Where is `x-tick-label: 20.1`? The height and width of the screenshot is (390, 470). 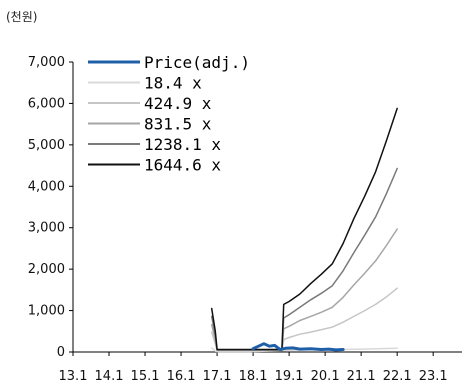 x-tick-label: 20.1 is located at coordinates (325, 376).